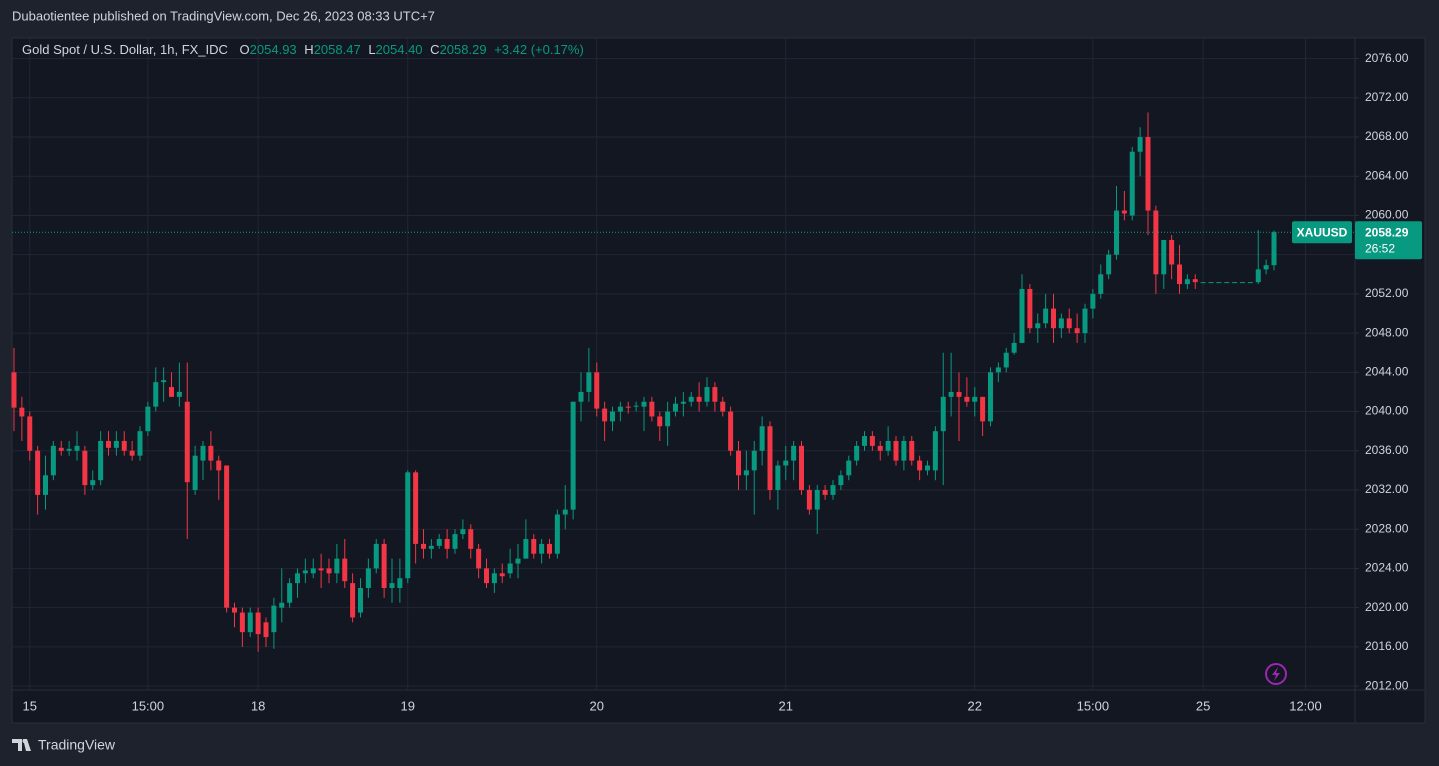  Describe the element at coordinates (975, 705) in the screenshot. I see `x-tick-label: 22` at that location.